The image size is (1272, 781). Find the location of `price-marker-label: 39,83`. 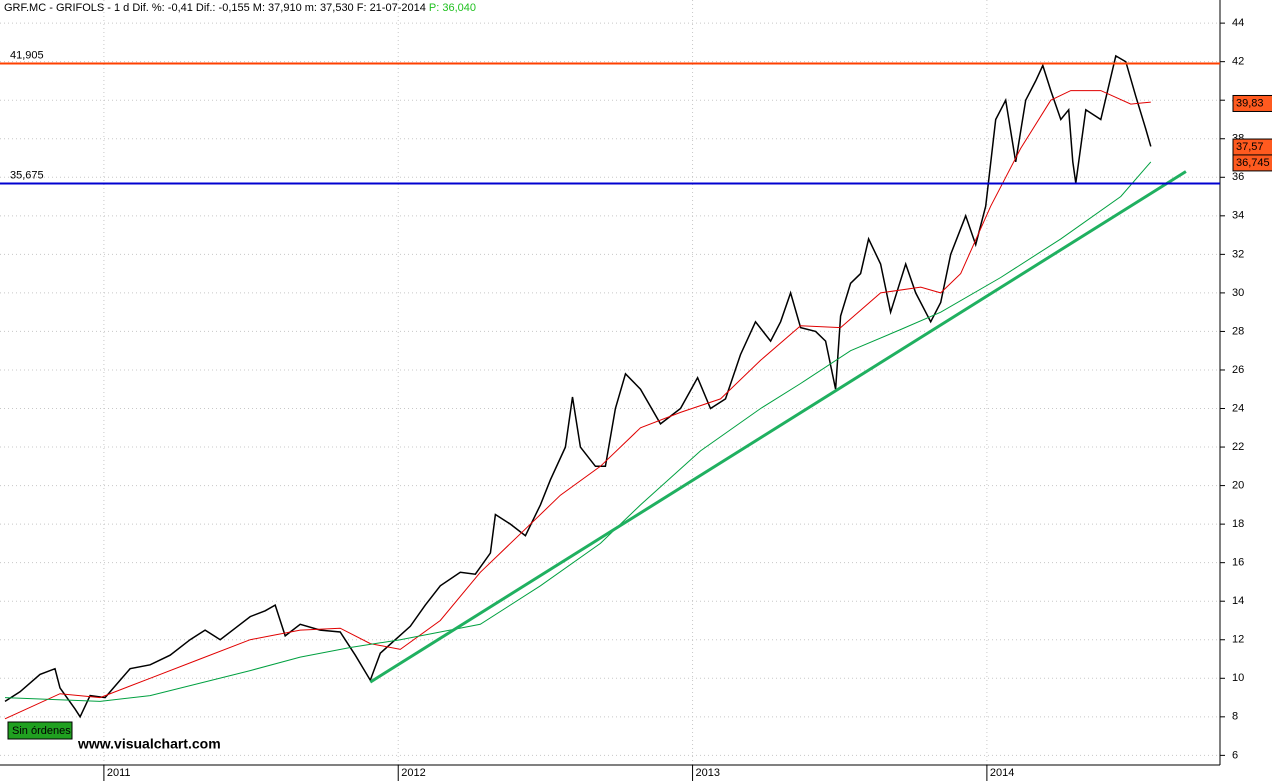

price-marker-label: 39,83 is located at coordinates (1250, 103).